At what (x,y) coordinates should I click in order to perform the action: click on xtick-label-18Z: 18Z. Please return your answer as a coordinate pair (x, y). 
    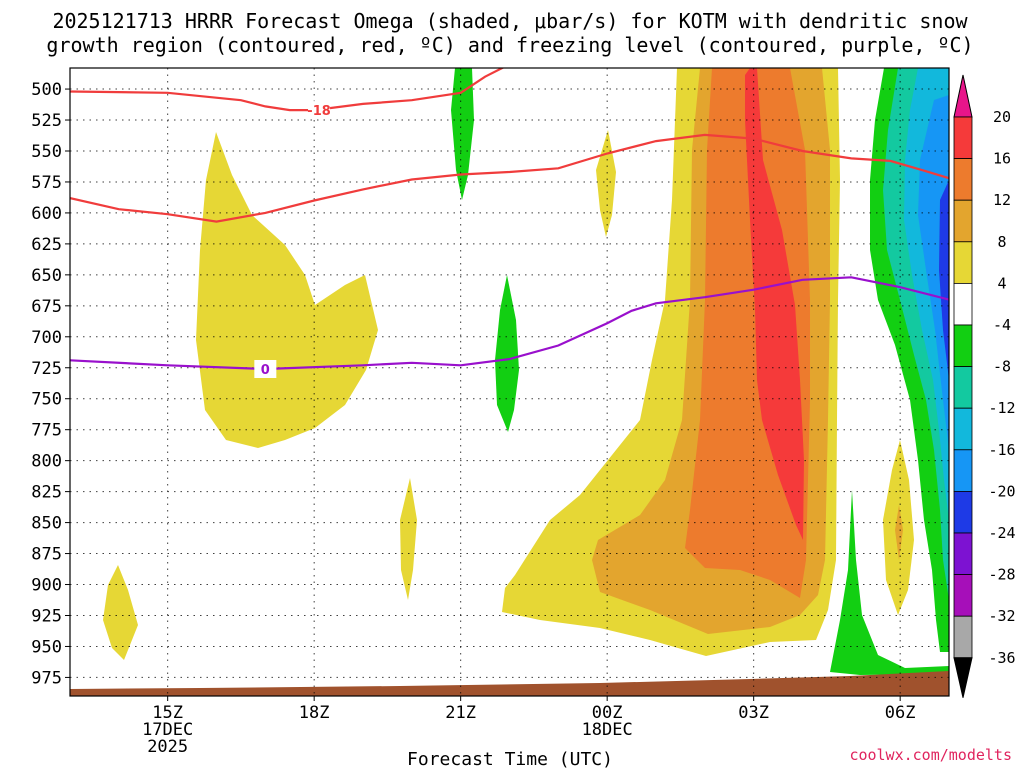
    Looking at the image, I should click on (314, 713).